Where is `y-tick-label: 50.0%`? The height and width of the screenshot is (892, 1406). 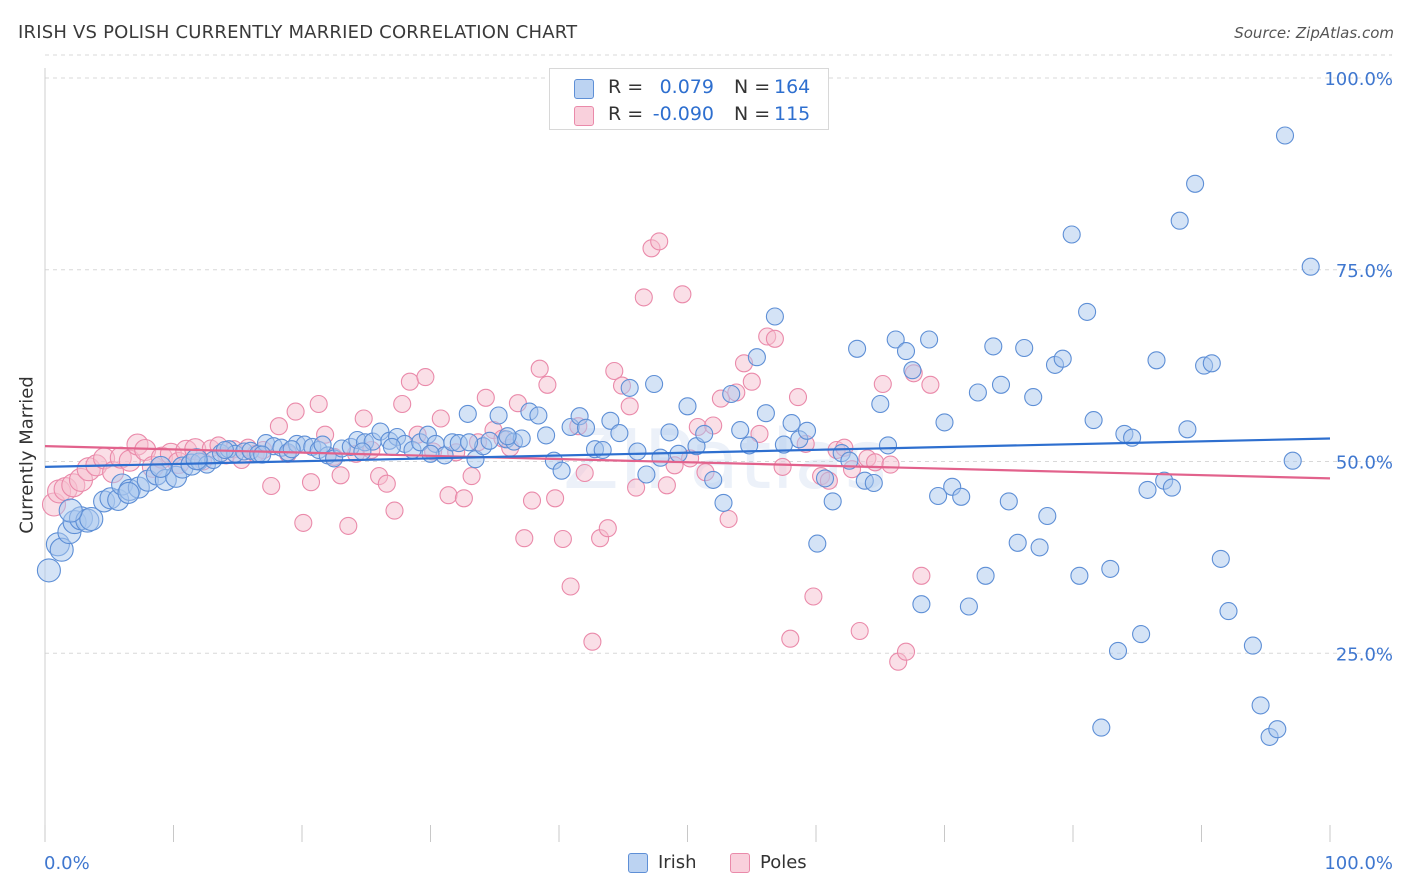
y-tick-label: 50.0% is located at coordinates (1364, 463).